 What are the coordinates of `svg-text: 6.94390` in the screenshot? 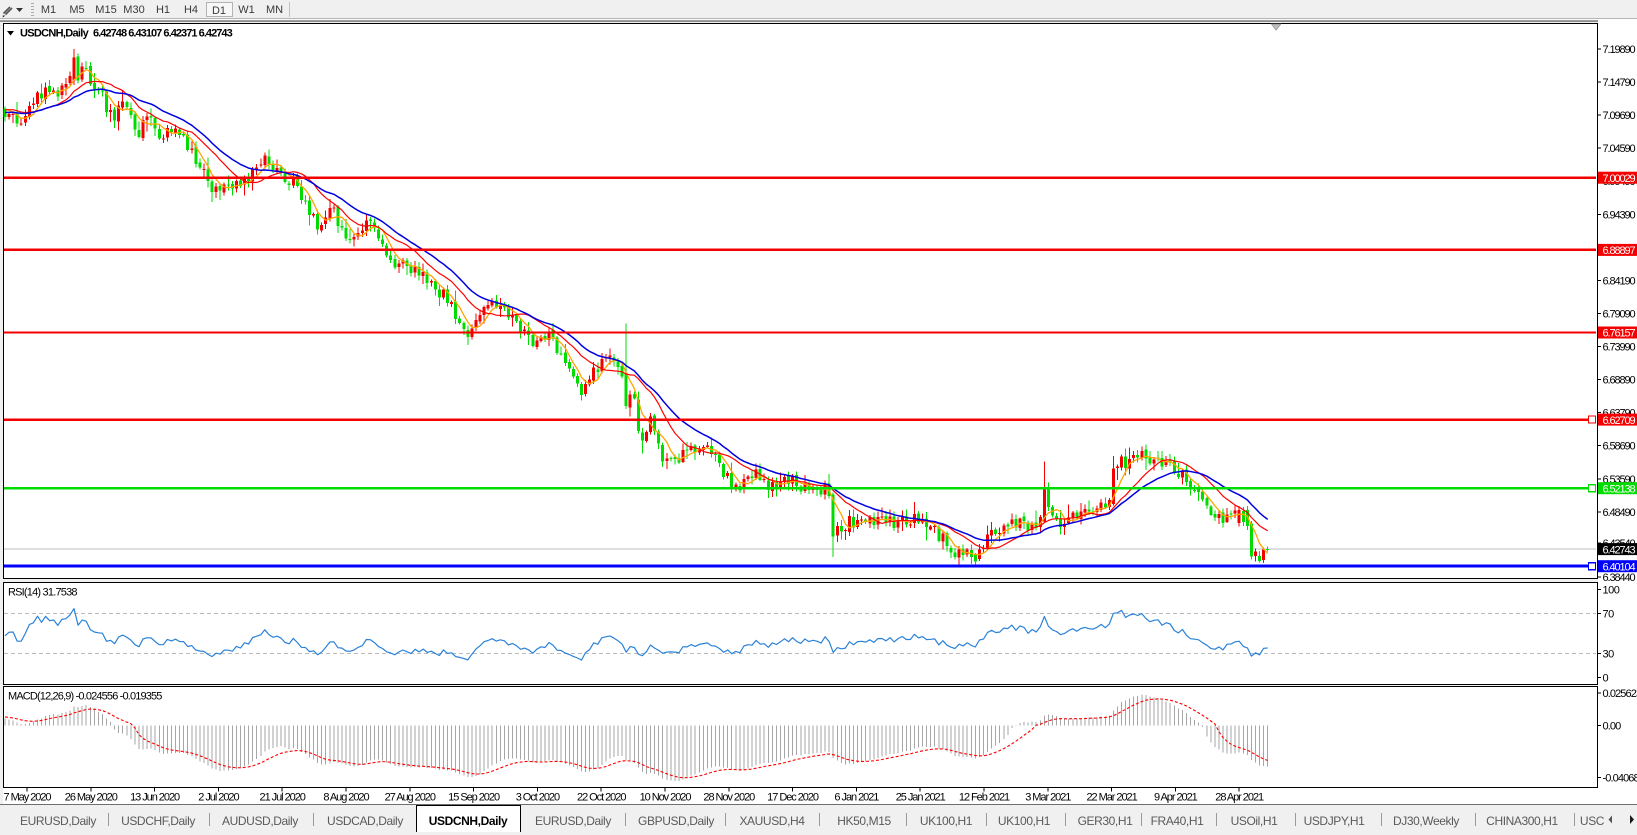 It's located at (1619, 215).